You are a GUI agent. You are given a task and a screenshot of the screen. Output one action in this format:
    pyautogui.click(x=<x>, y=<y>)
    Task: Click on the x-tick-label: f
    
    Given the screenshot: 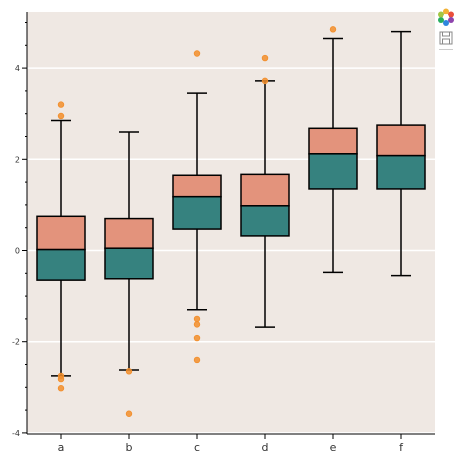 What is the action you would take?
    pyautogui.click(x=401, y=447)
    